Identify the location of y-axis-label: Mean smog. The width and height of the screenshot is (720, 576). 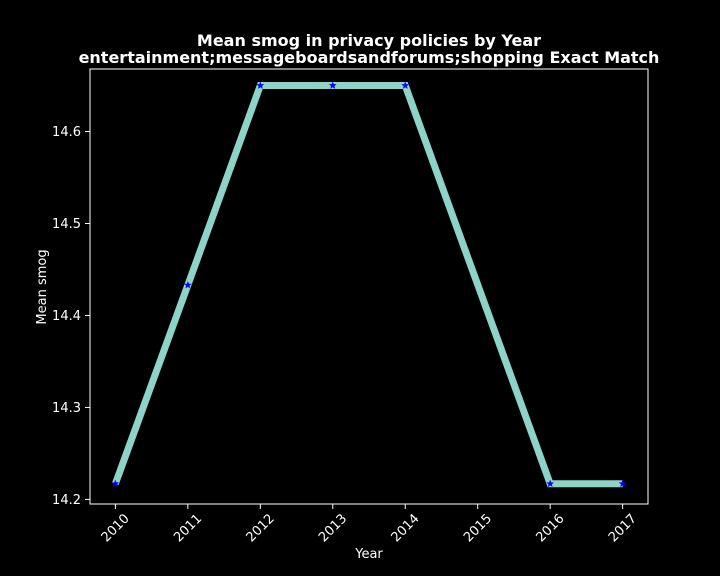
(42, 286).